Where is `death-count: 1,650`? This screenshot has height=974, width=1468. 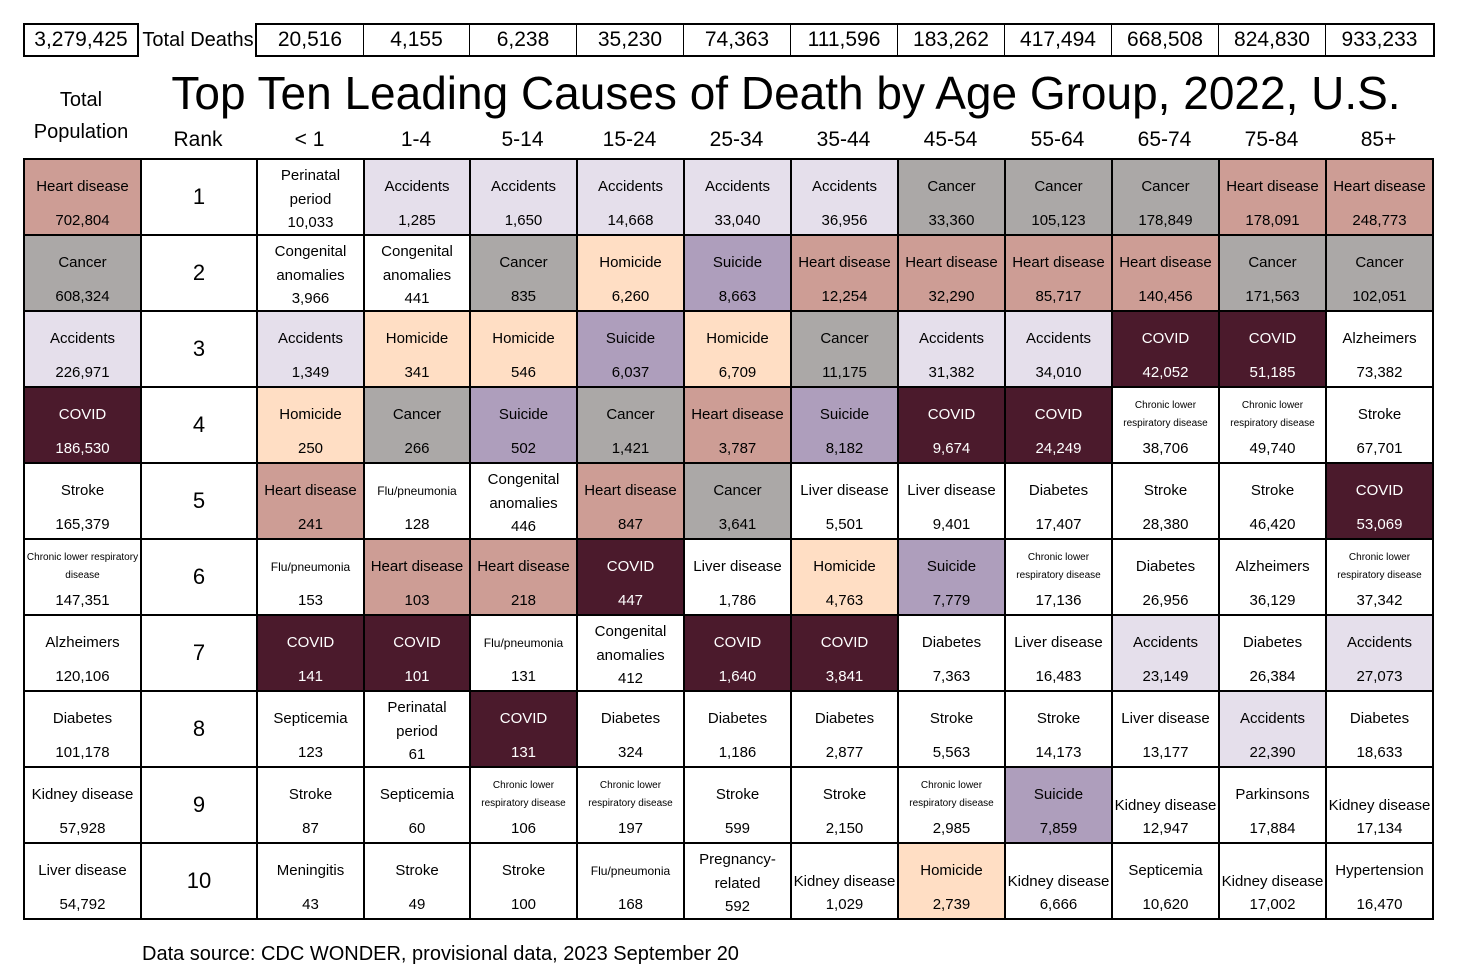
death-count: 1,650 is located at coordinates (523, 220).